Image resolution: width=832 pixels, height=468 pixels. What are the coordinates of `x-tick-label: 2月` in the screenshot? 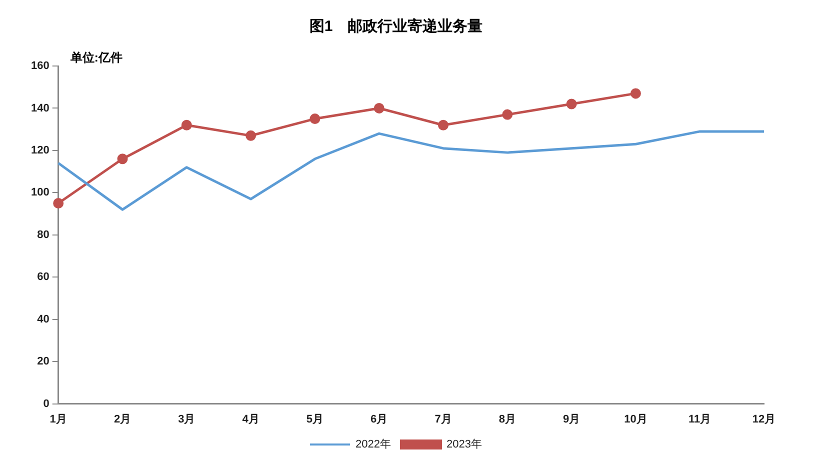 It's located at (123, 419).